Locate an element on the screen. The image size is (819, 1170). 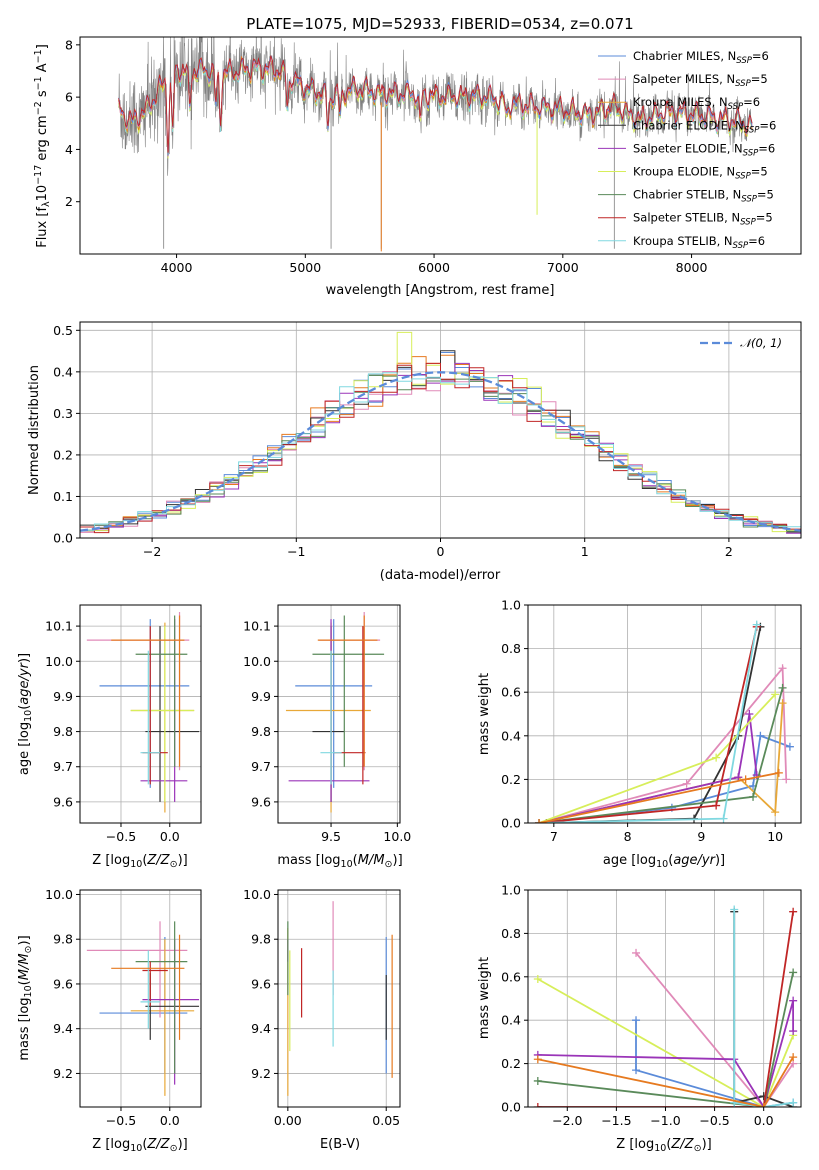
legend-entry-part: =5 is located at coordinates (759, 172).